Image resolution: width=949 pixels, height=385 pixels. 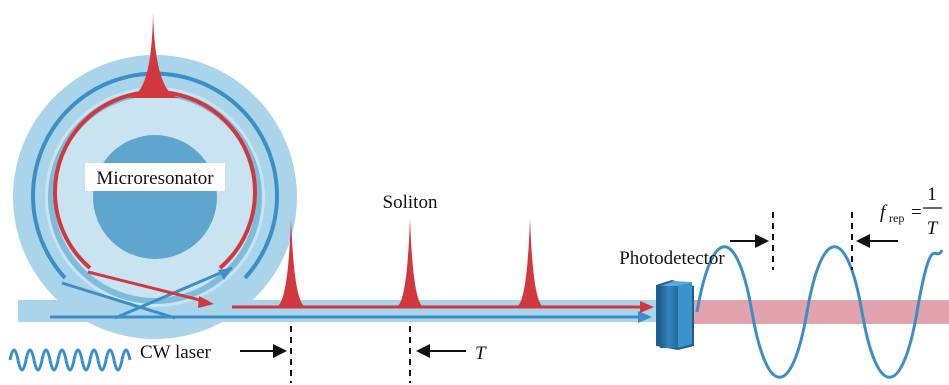 I want to click on frep-subscript: rep, so click(x=896, y=218).